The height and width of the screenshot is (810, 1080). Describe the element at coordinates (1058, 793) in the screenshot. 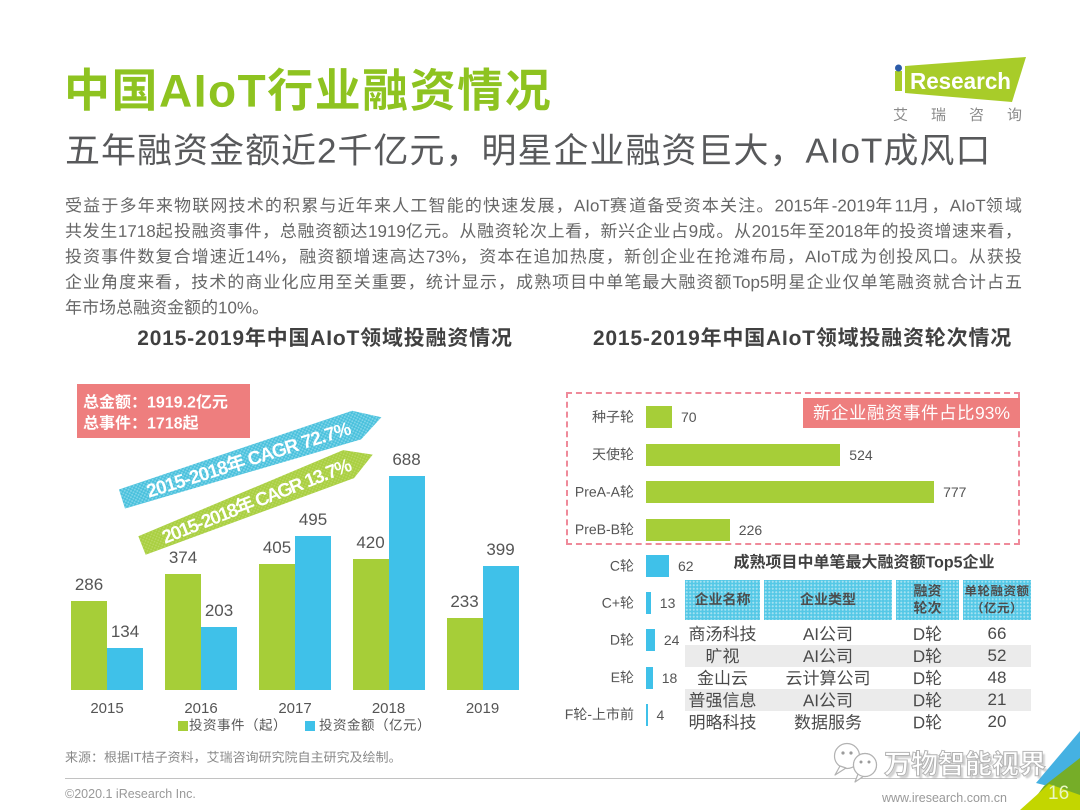

I see `svg-text: 16` at that location.